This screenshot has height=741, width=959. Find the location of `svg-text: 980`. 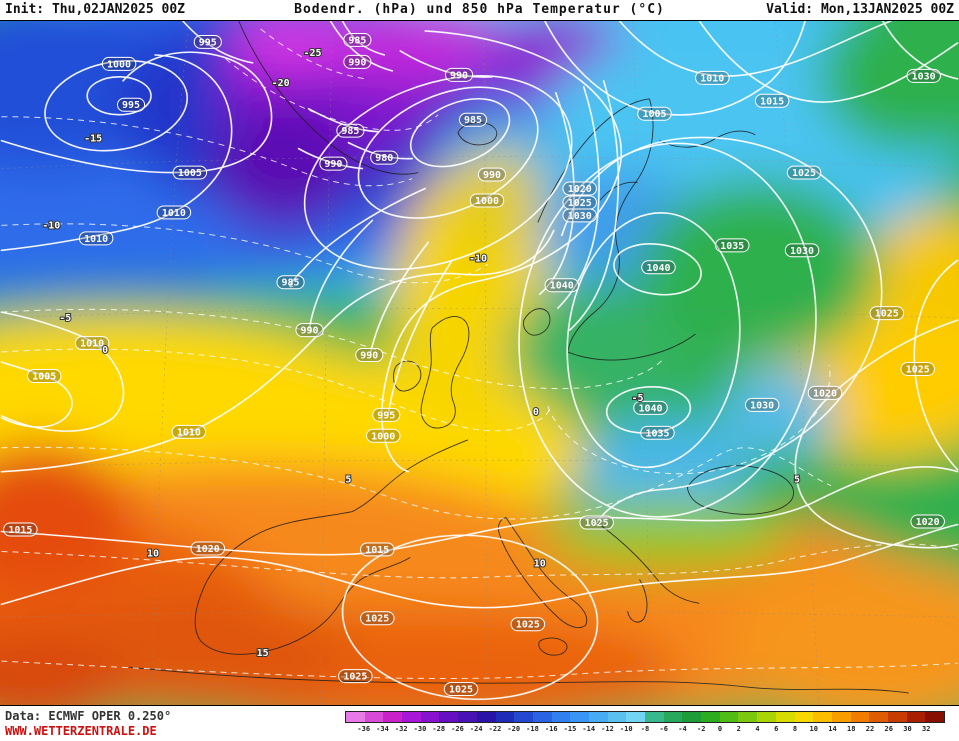

svg-text: 980 is located at coordinates (384, 158).